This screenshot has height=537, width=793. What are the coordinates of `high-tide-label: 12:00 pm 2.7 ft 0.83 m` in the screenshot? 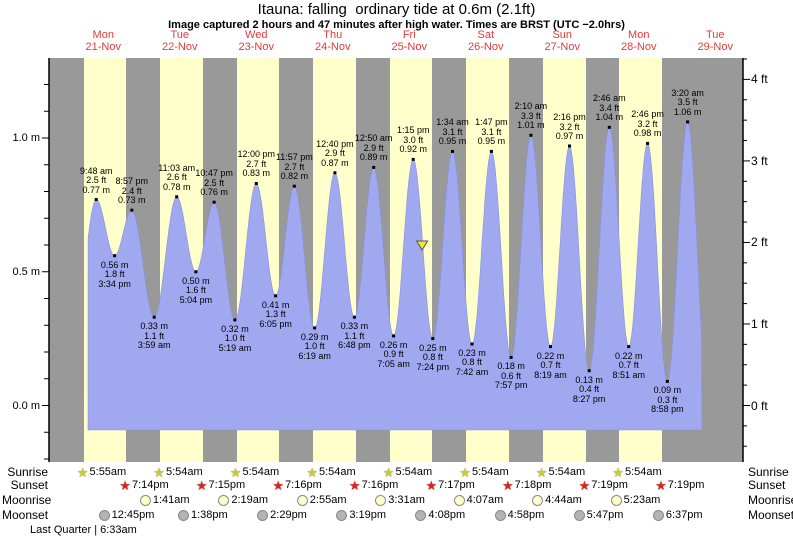 It's located at (256, 164).